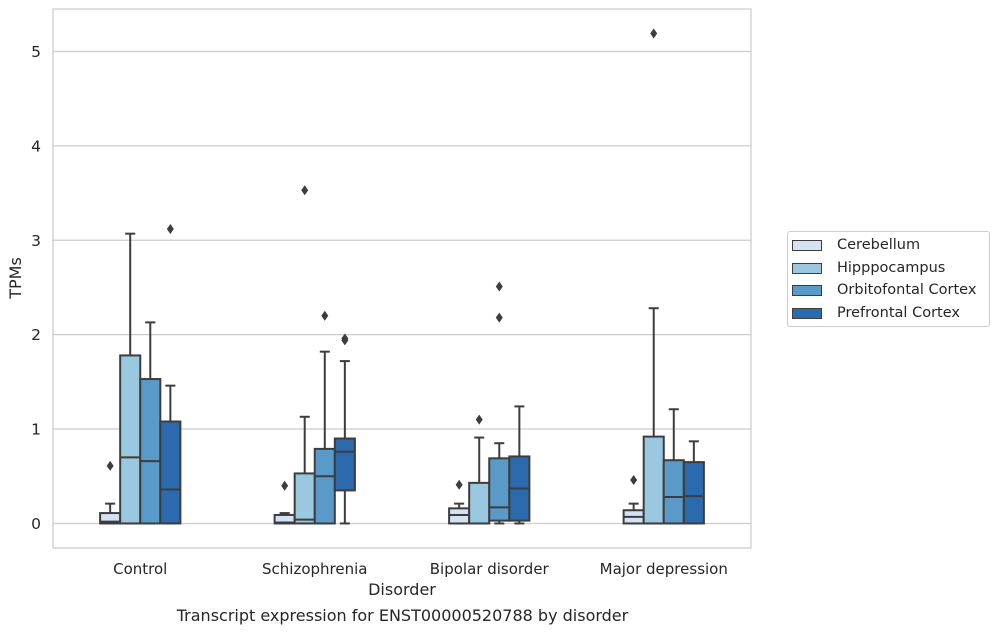 Image resolution: width=999 pixels, height=634 pixels. I want to click on legend-item-prefrontal: Prefrontal Cortex, so click(876, 313).